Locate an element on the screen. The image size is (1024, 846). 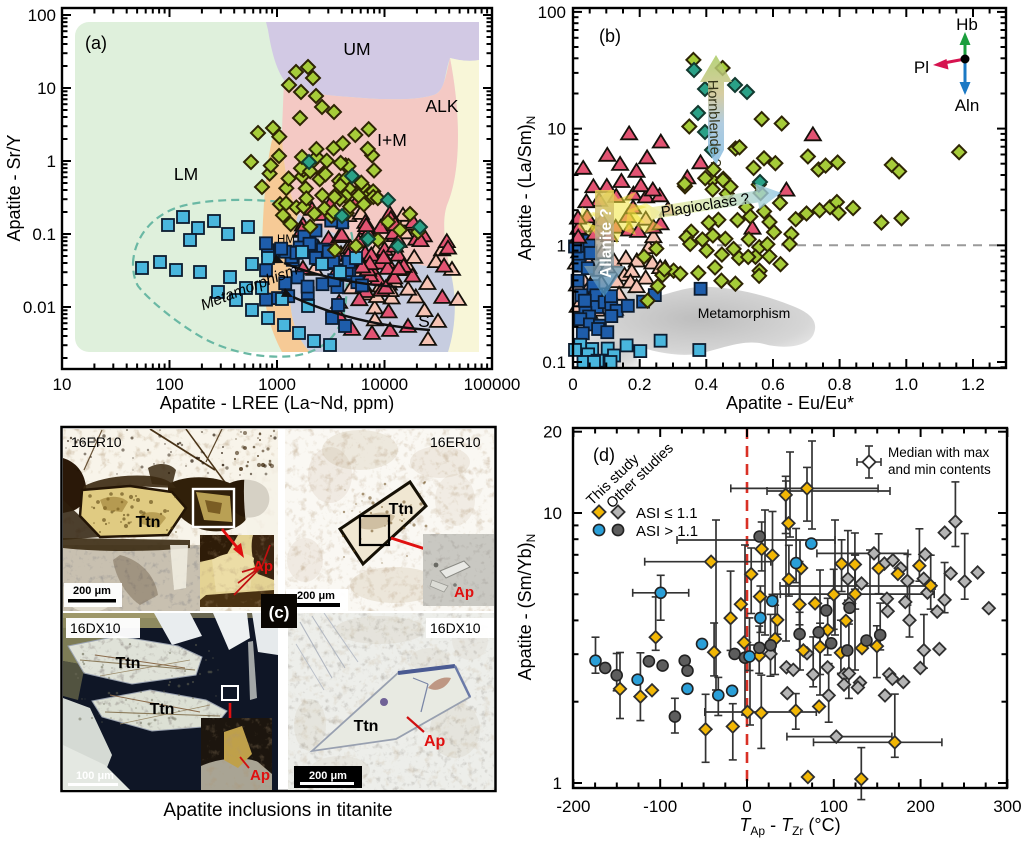
svg-text: Hb is located at coordinates (967, 24).